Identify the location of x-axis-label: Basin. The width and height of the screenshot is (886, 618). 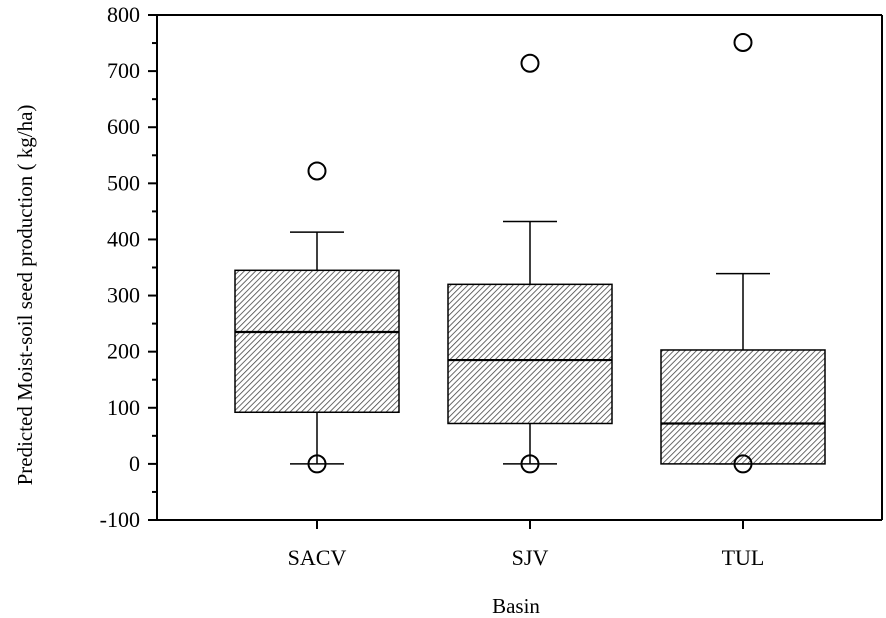
(516, 606).